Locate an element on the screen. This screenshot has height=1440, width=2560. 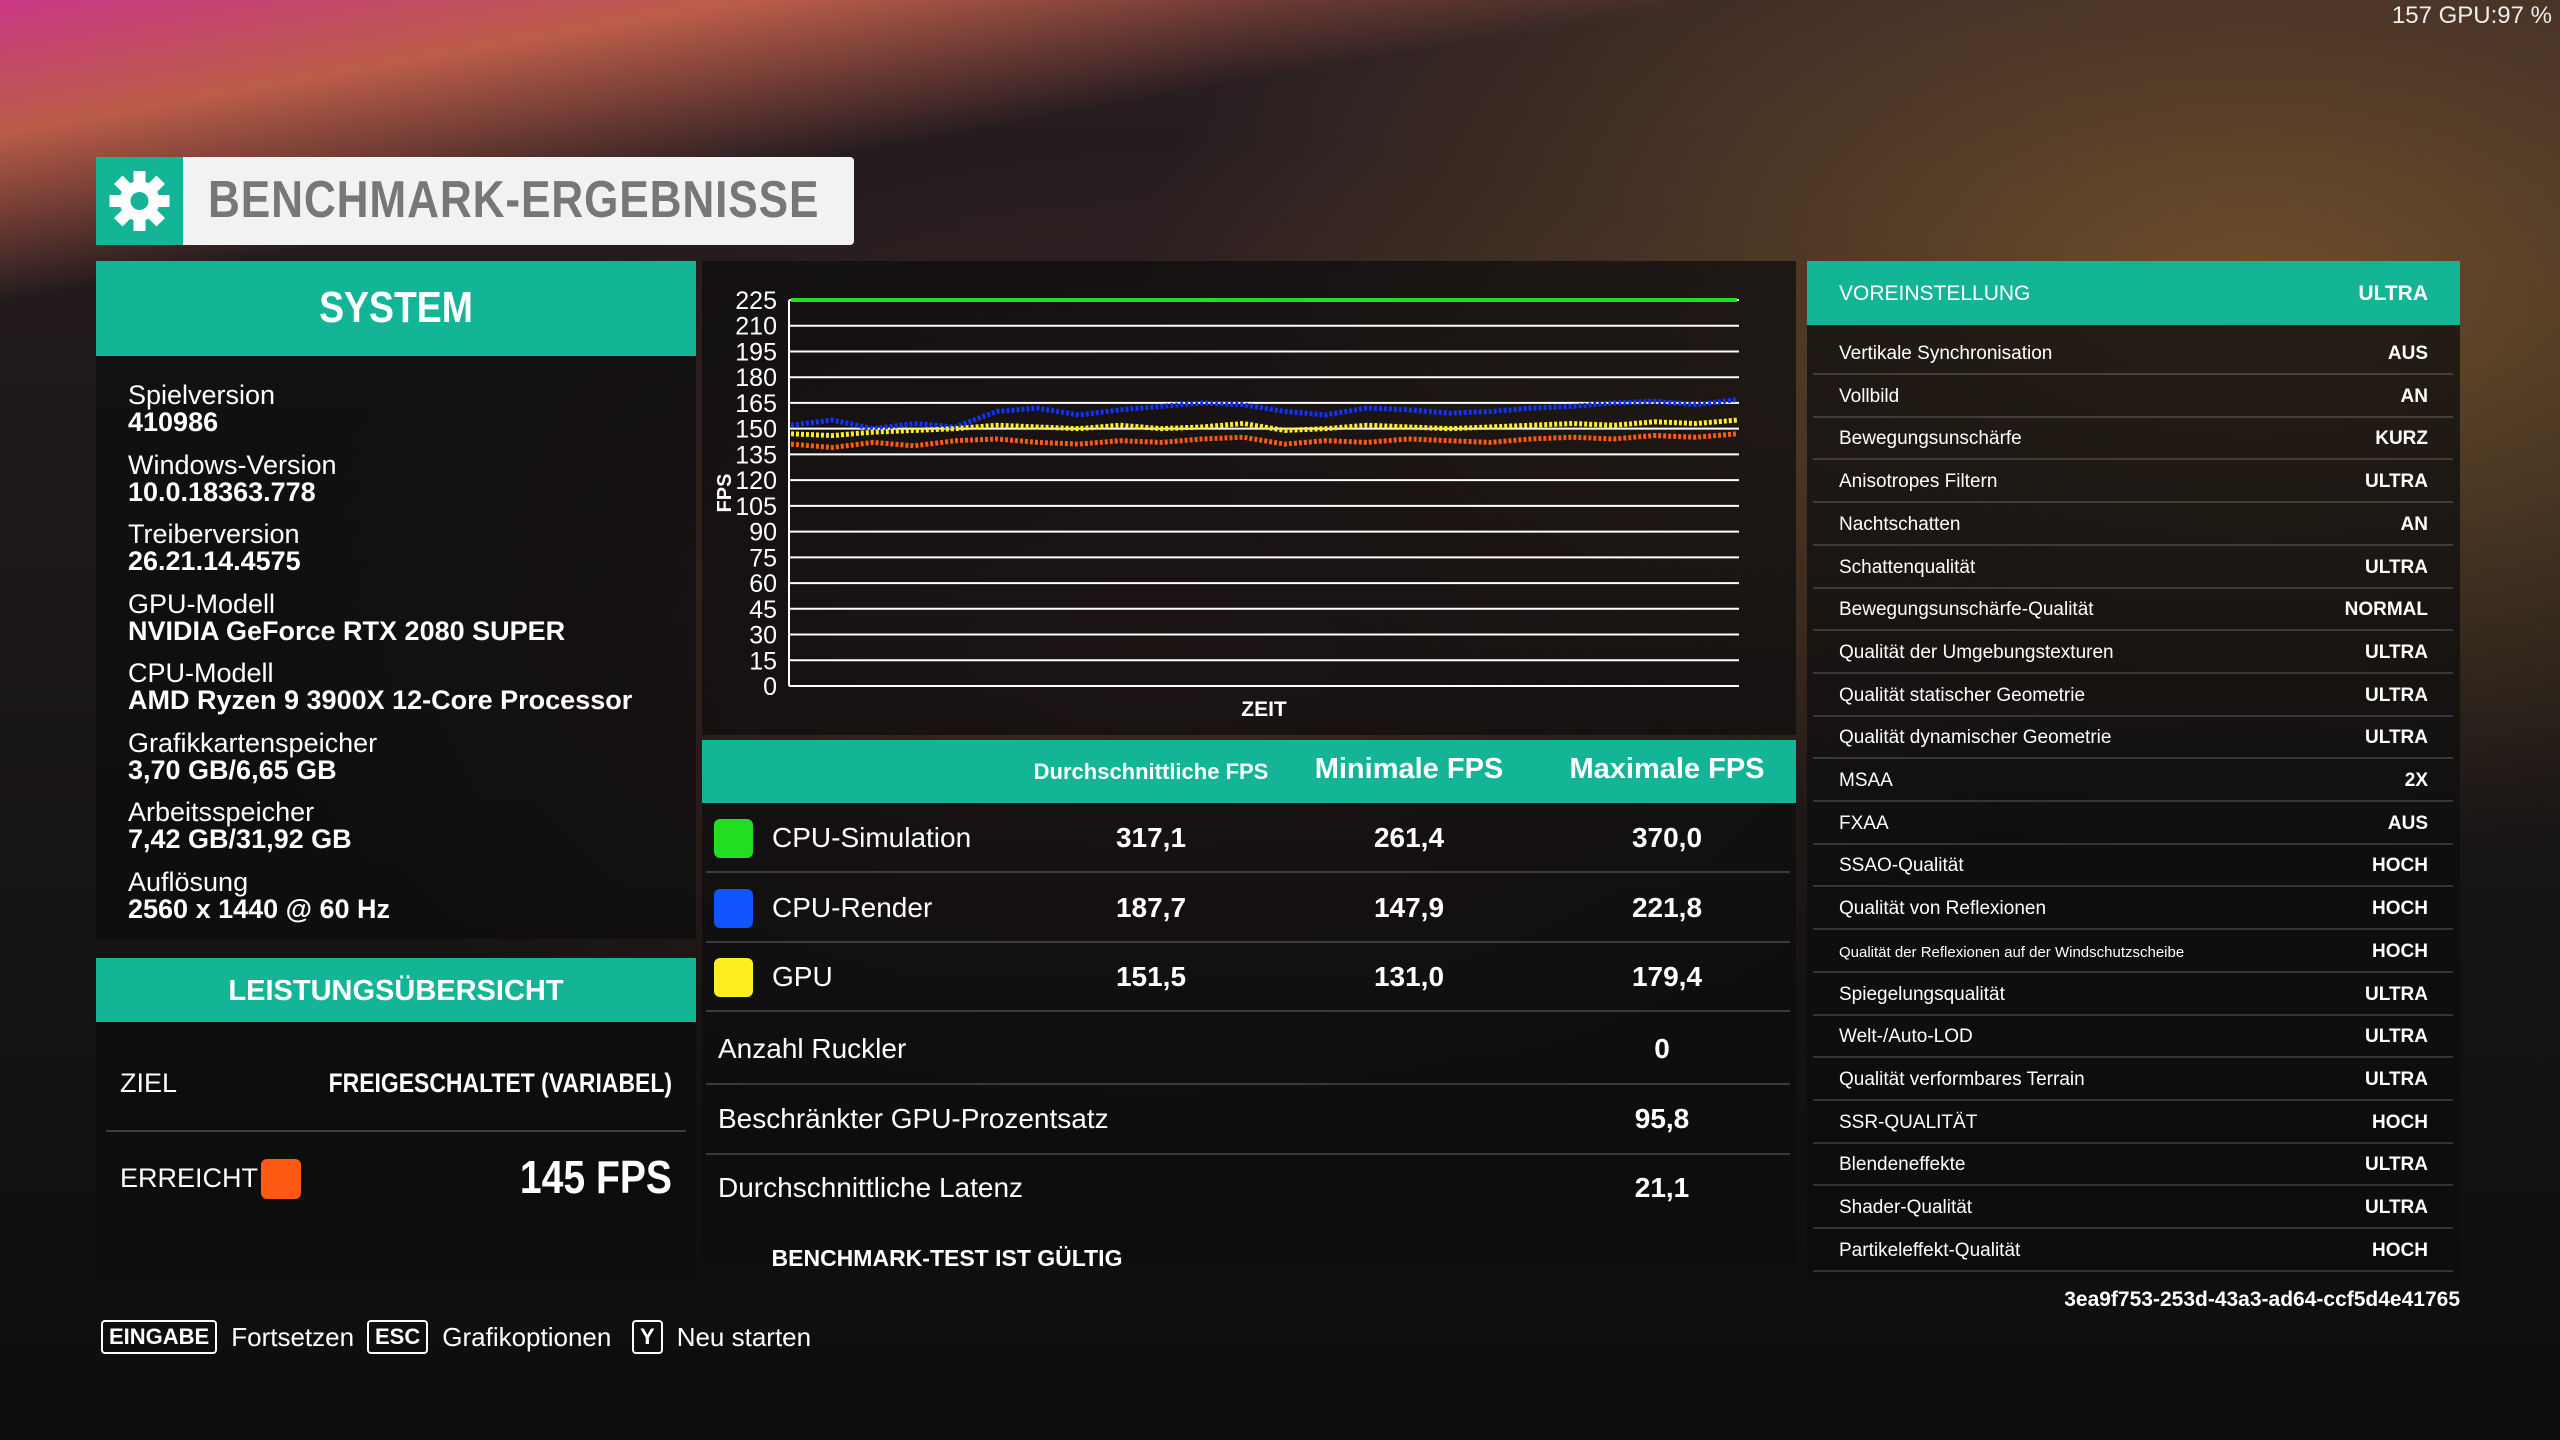
footer-button: ESC Grafikoptionen is located at coordinates (489, 1337).